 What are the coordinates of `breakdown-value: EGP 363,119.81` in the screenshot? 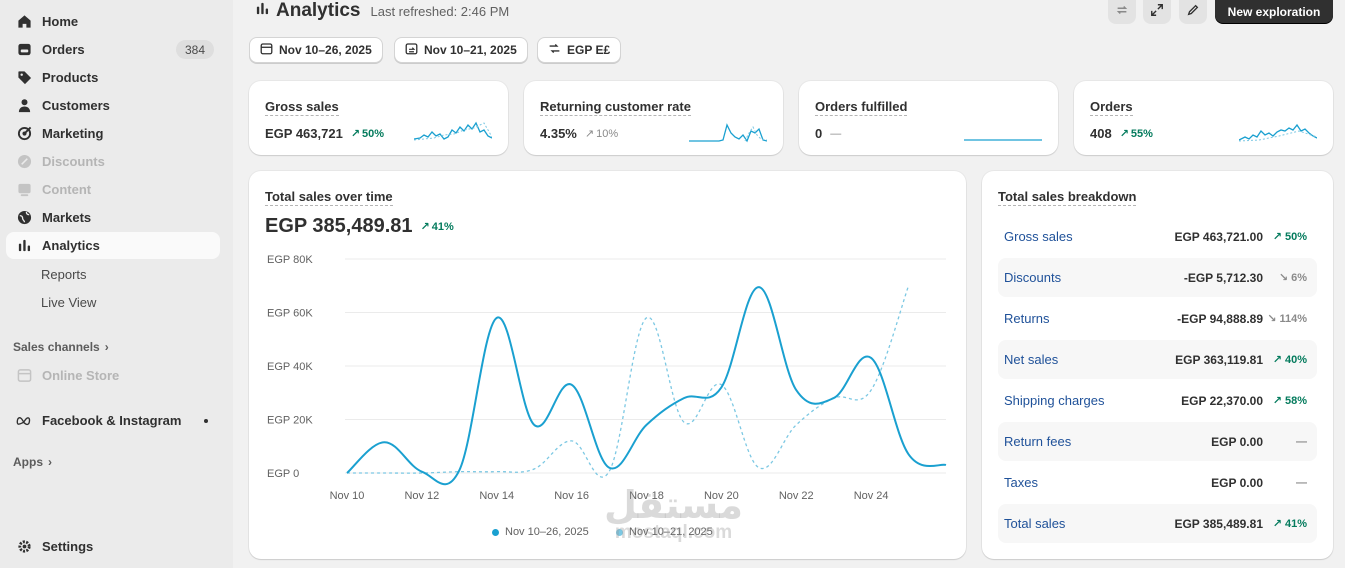 It's located at (1219, 359).